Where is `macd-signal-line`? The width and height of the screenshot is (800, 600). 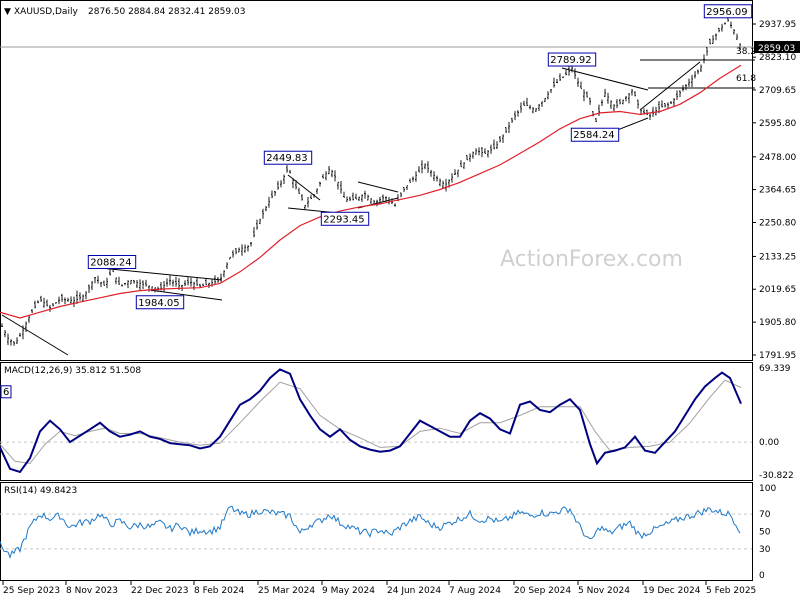
macd-signal-line is located at coordinates (371, 421).